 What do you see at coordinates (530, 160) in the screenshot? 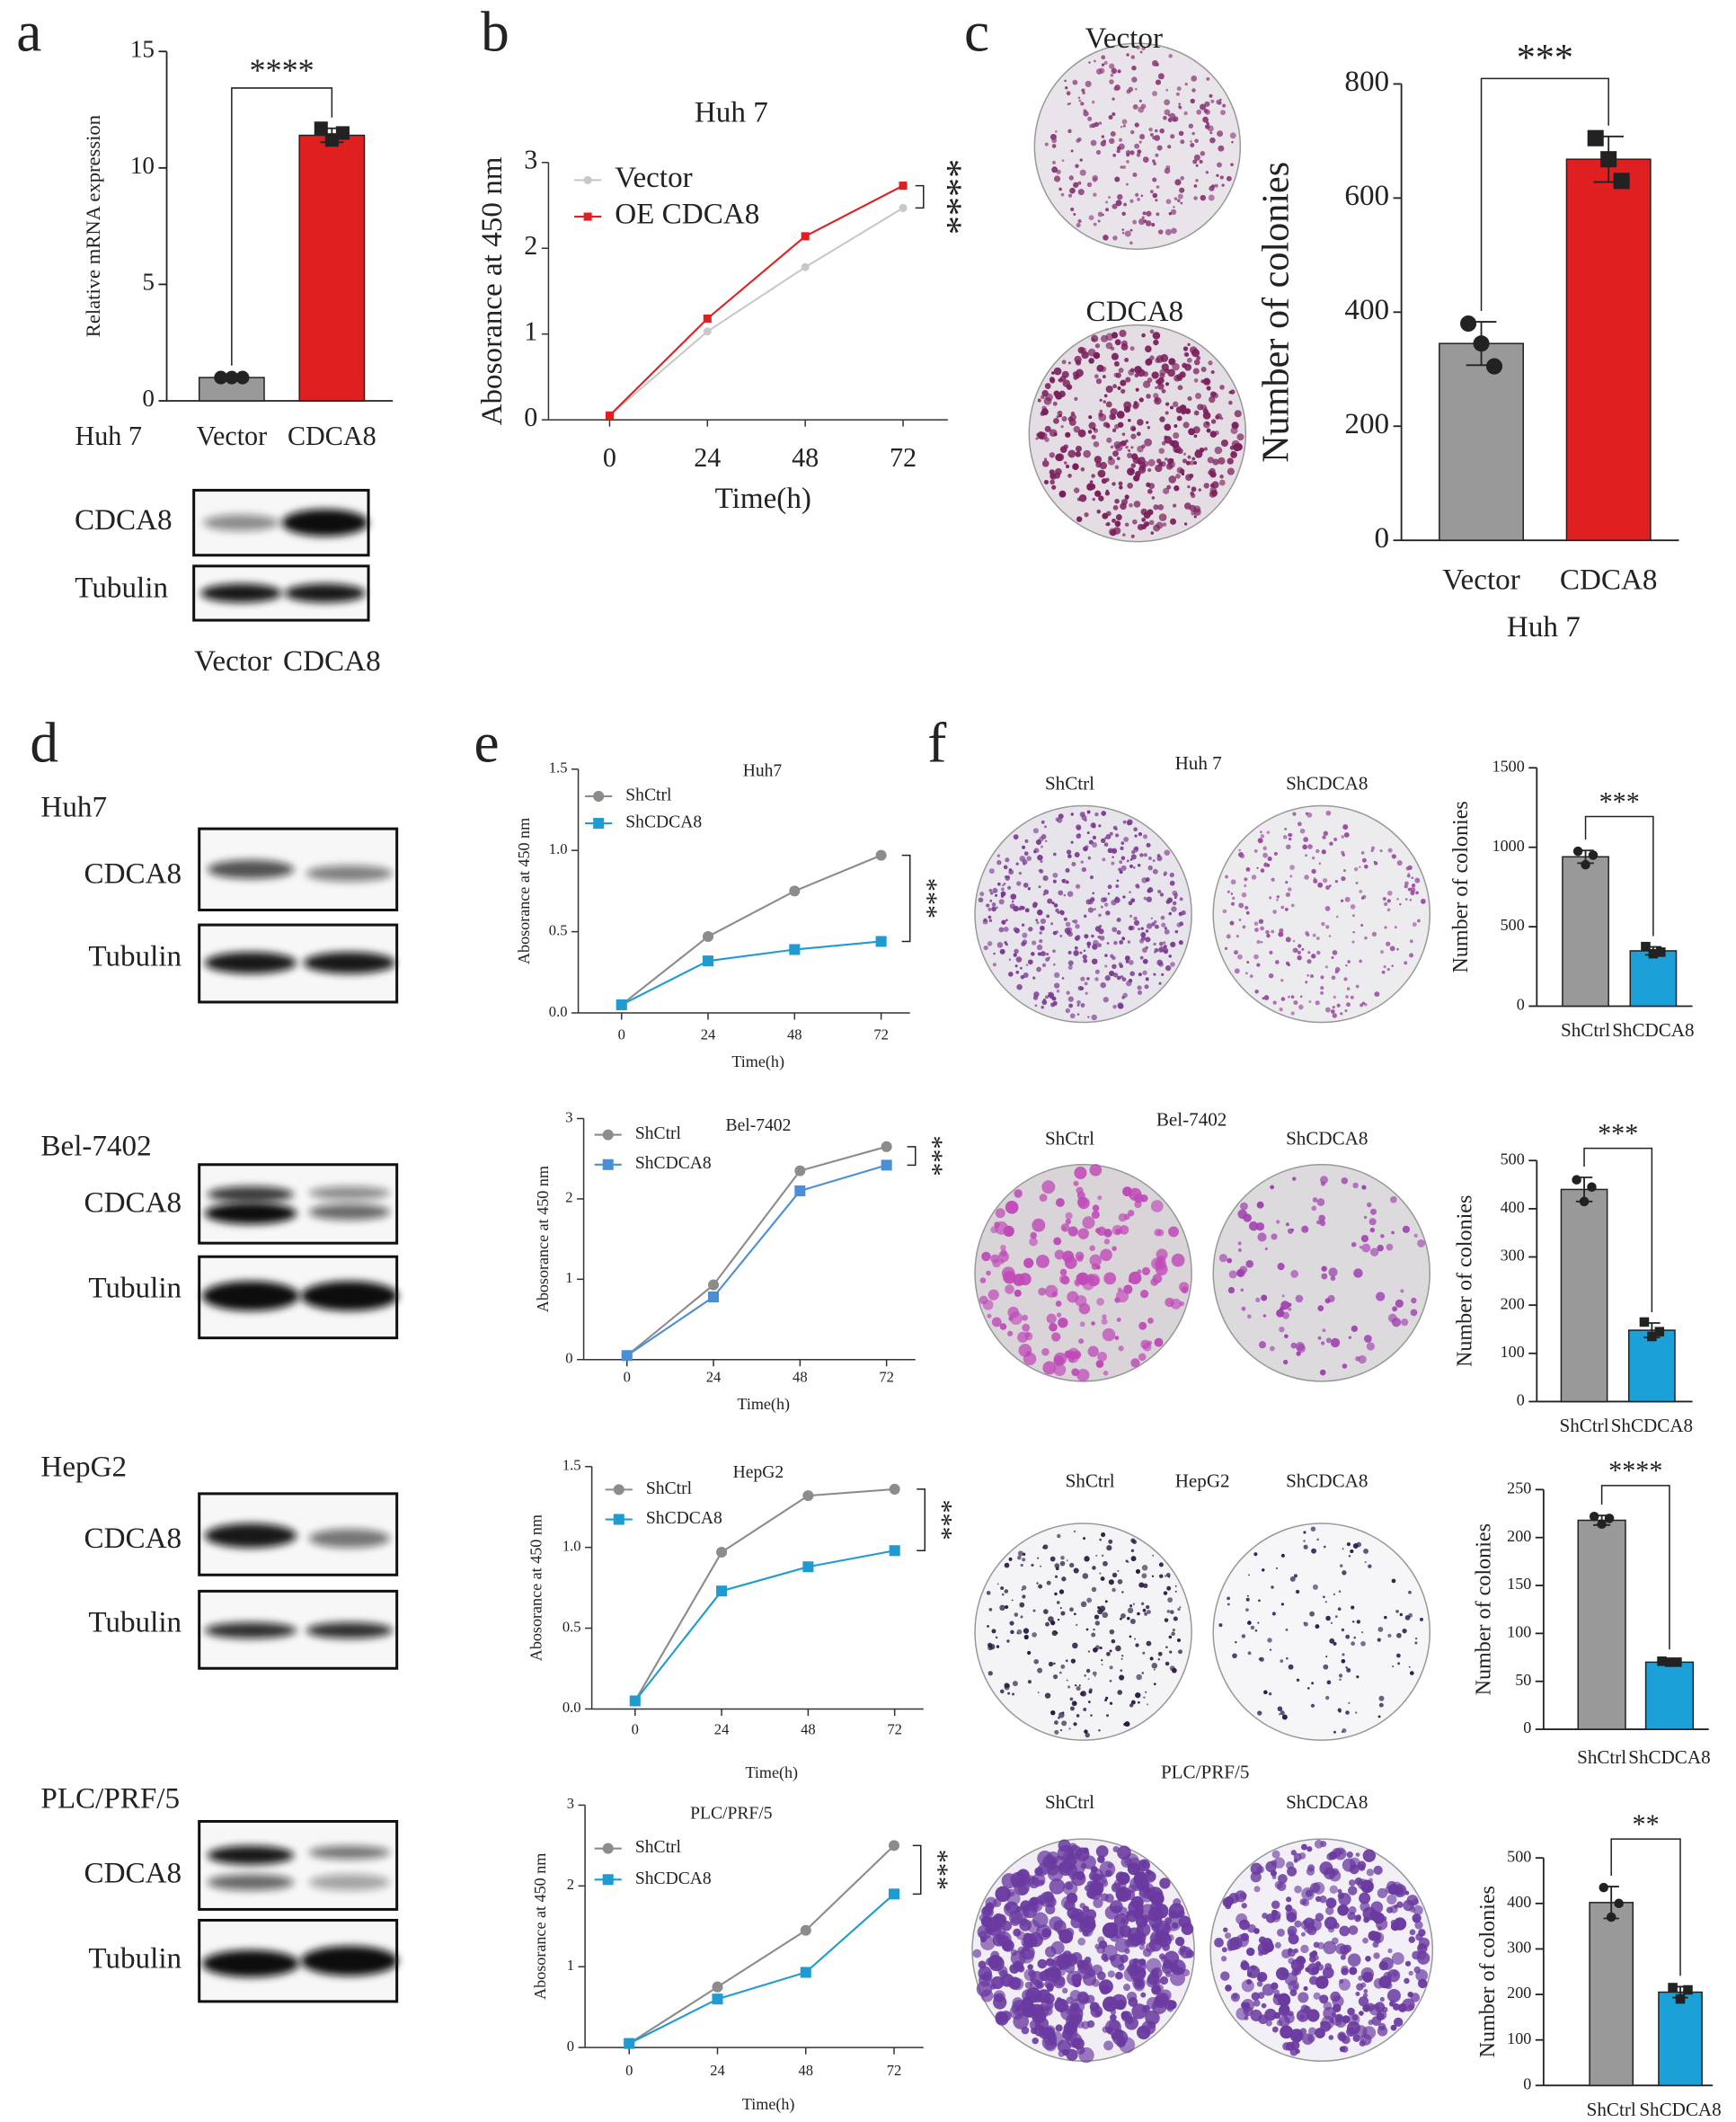
I see `y-tick-label: 3` at bounding box center [530, 160].